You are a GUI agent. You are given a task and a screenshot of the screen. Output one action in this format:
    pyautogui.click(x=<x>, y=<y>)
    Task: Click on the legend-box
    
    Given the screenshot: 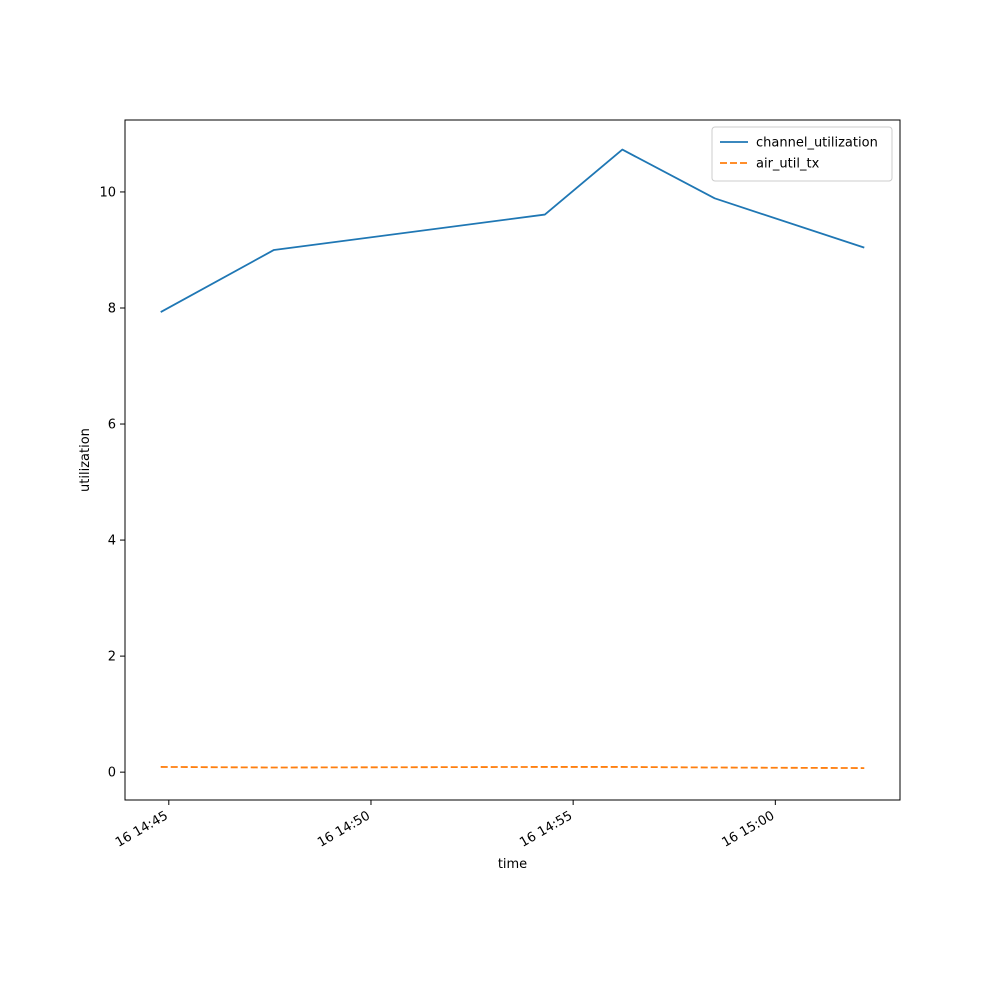 What is the action you would take?
    pyautogui.click(x=802, y=154)
    